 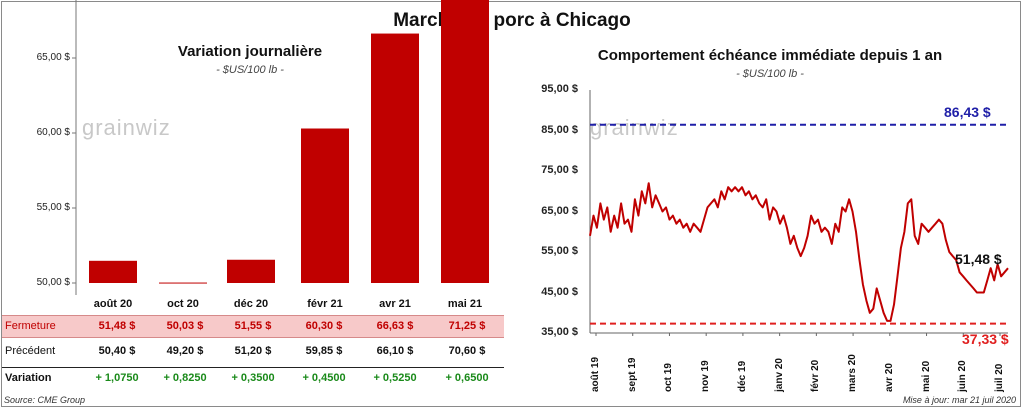 I want to click on left-unit: - $US/100 lb -, so click(x=250, y=70).